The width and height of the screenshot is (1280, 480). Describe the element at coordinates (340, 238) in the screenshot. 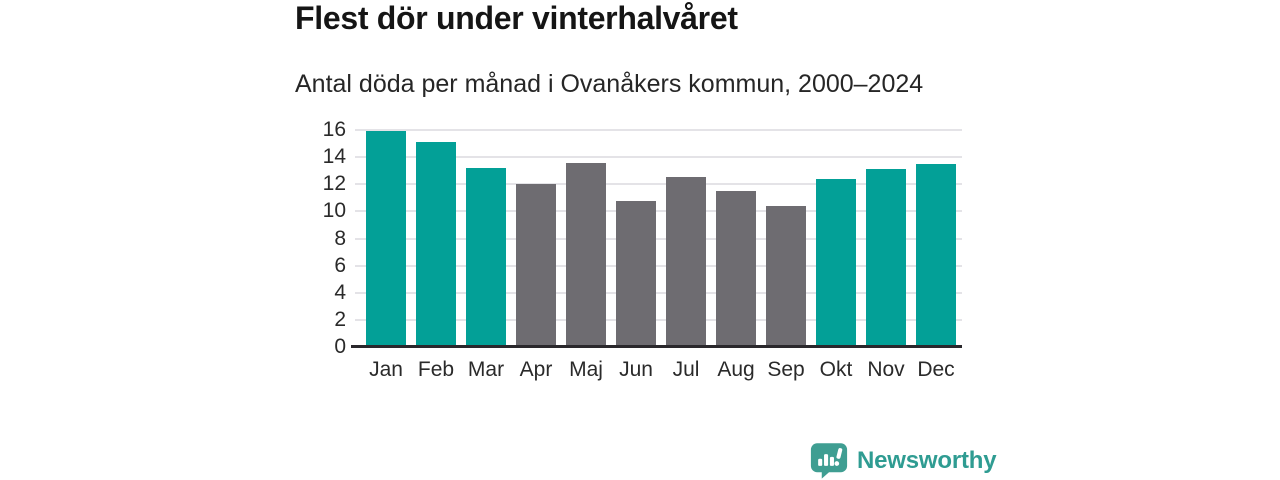

I see `y-tick-label-8: 8` at that location.